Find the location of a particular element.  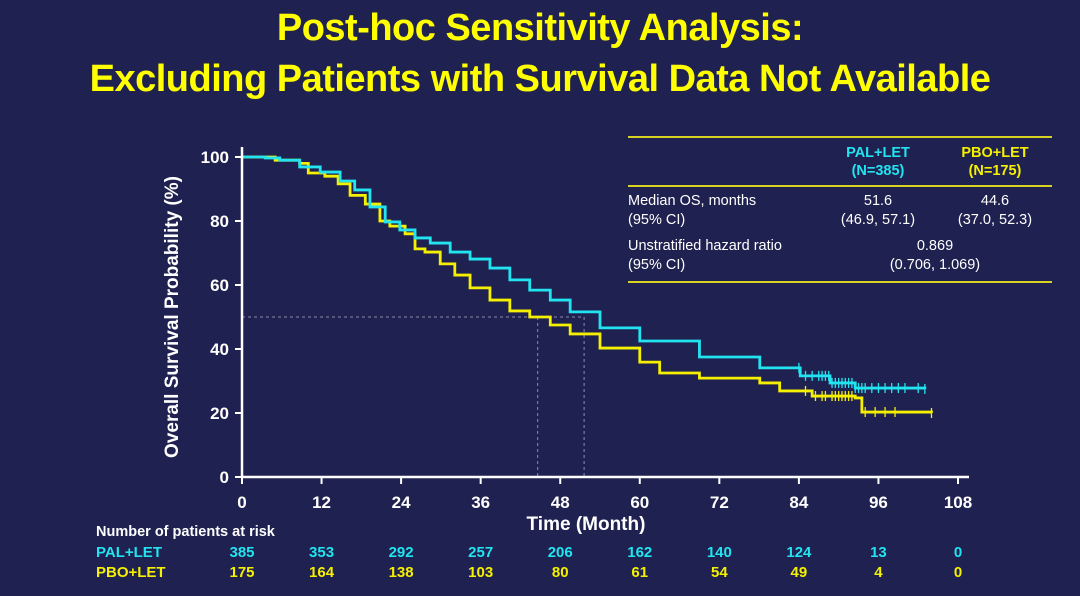

hazard-ratio-label: Unstratified hazard ratio is located at coordinates (705, 246).